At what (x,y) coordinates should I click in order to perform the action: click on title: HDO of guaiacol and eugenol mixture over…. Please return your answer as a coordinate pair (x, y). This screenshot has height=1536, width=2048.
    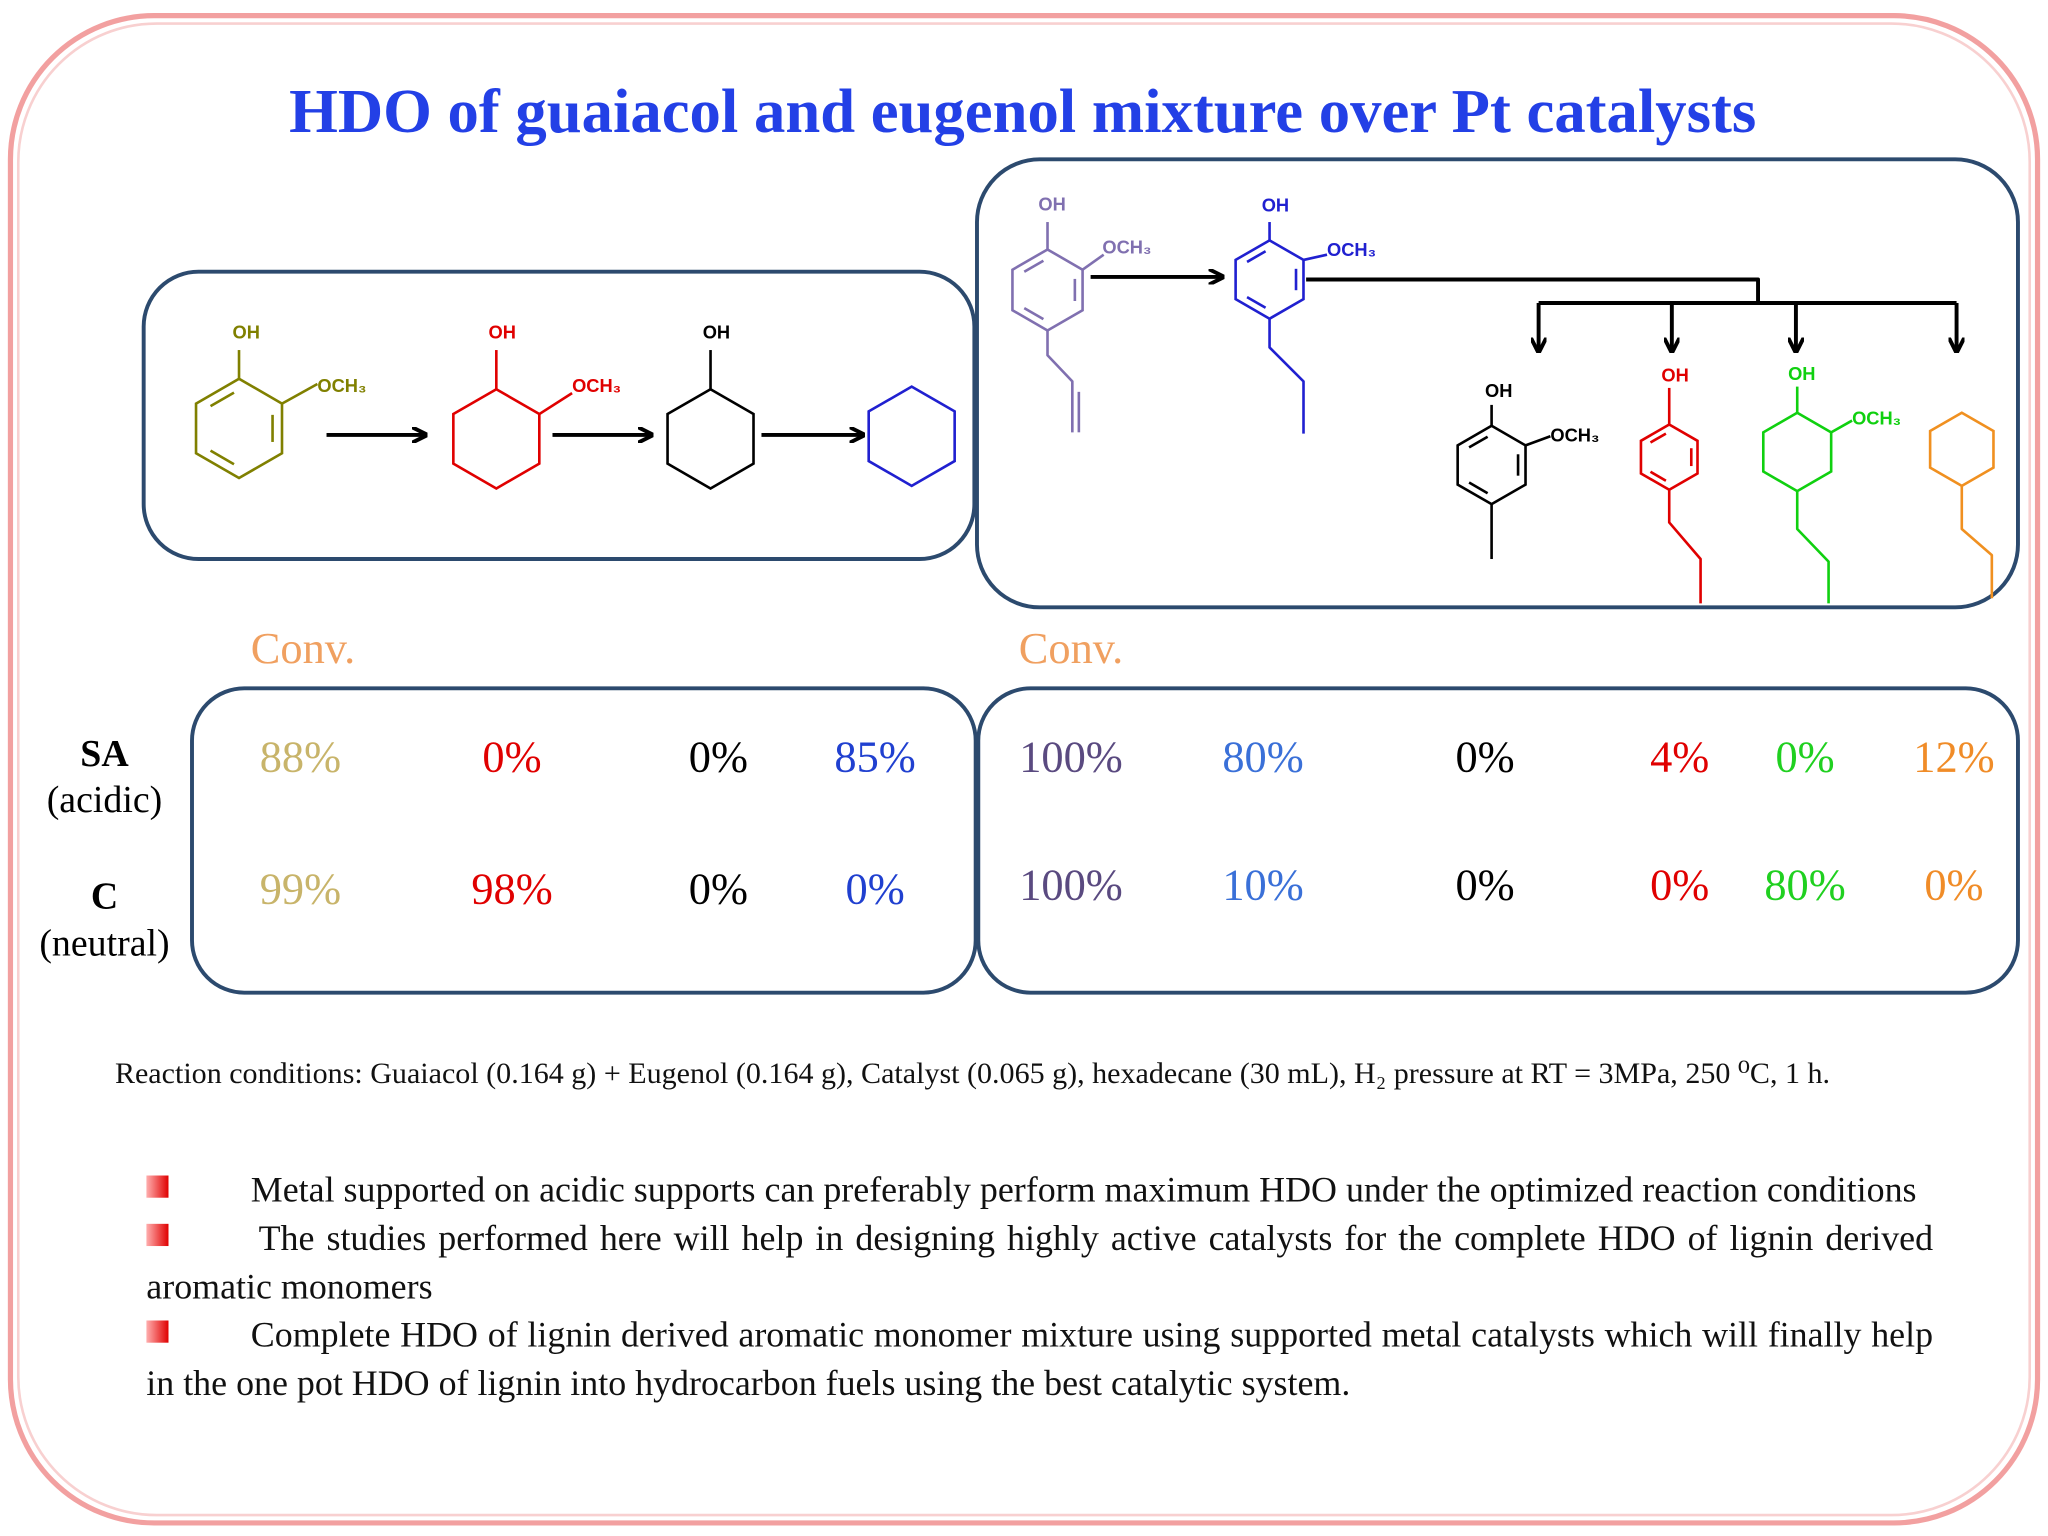
    Looking at the image, I should click on (1022, 111).